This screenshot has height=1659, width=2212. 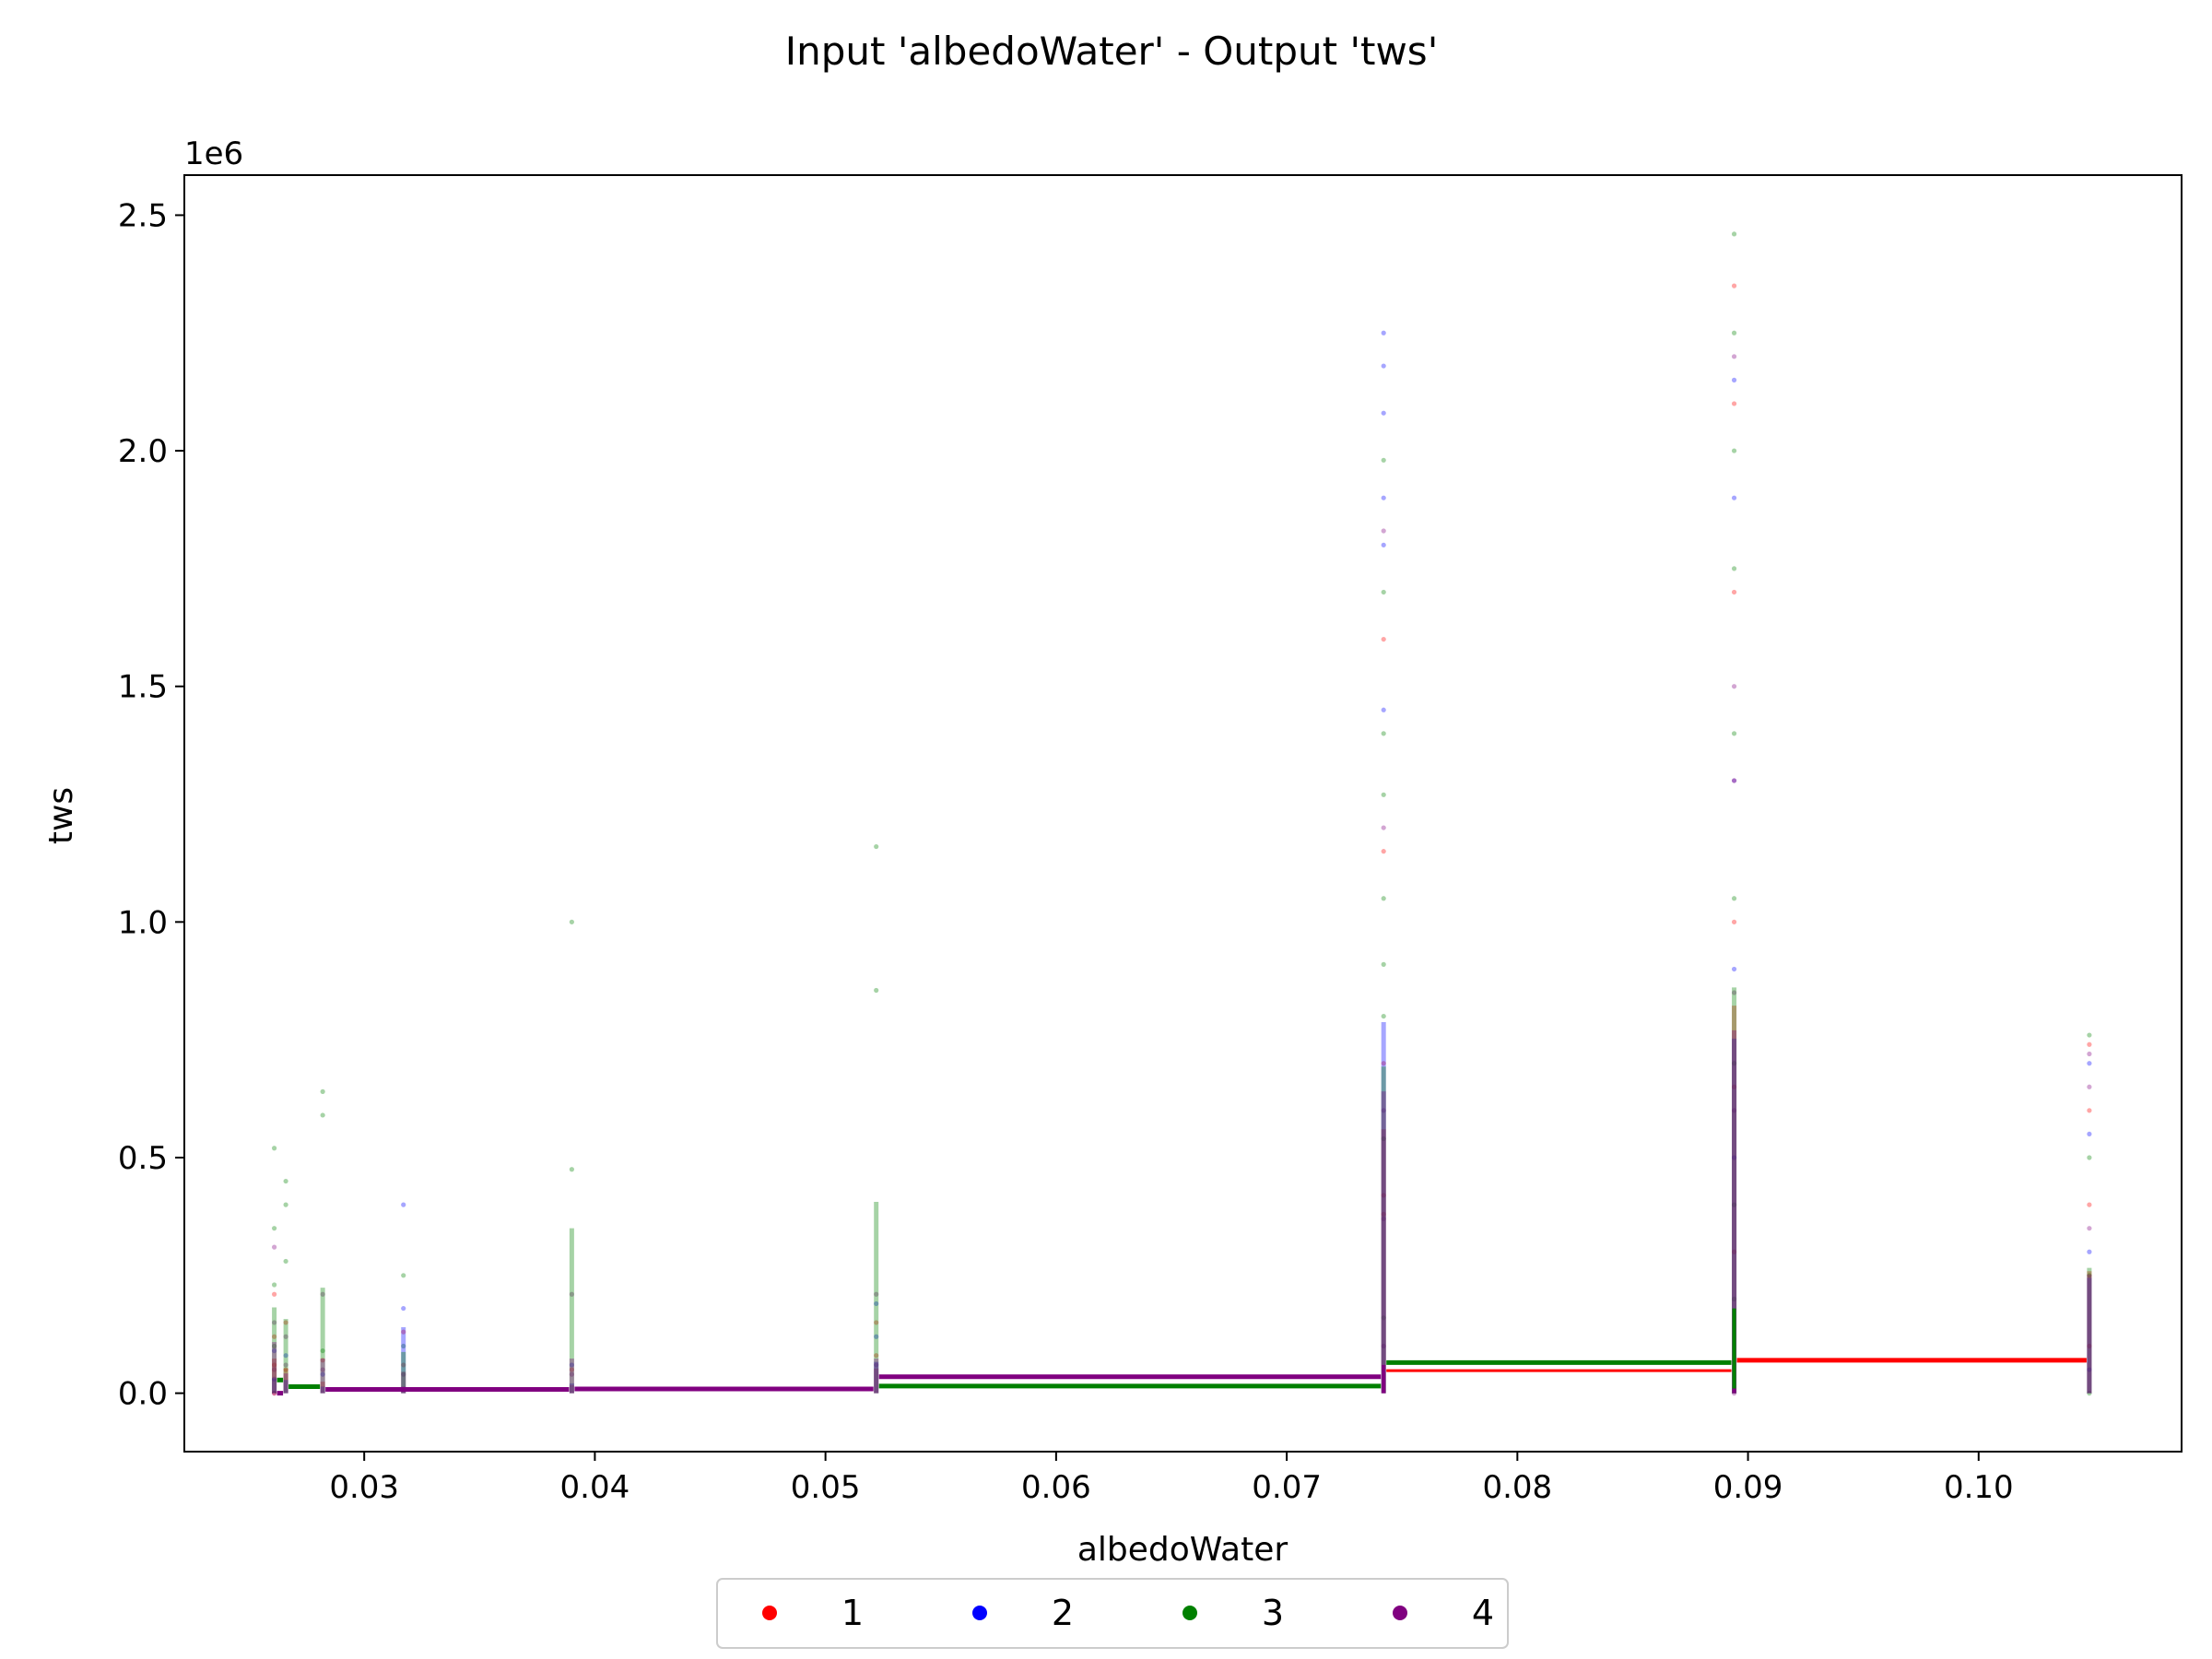 I want to click on x-tick-label-2: 0.05, so click(x=826, y=1487).